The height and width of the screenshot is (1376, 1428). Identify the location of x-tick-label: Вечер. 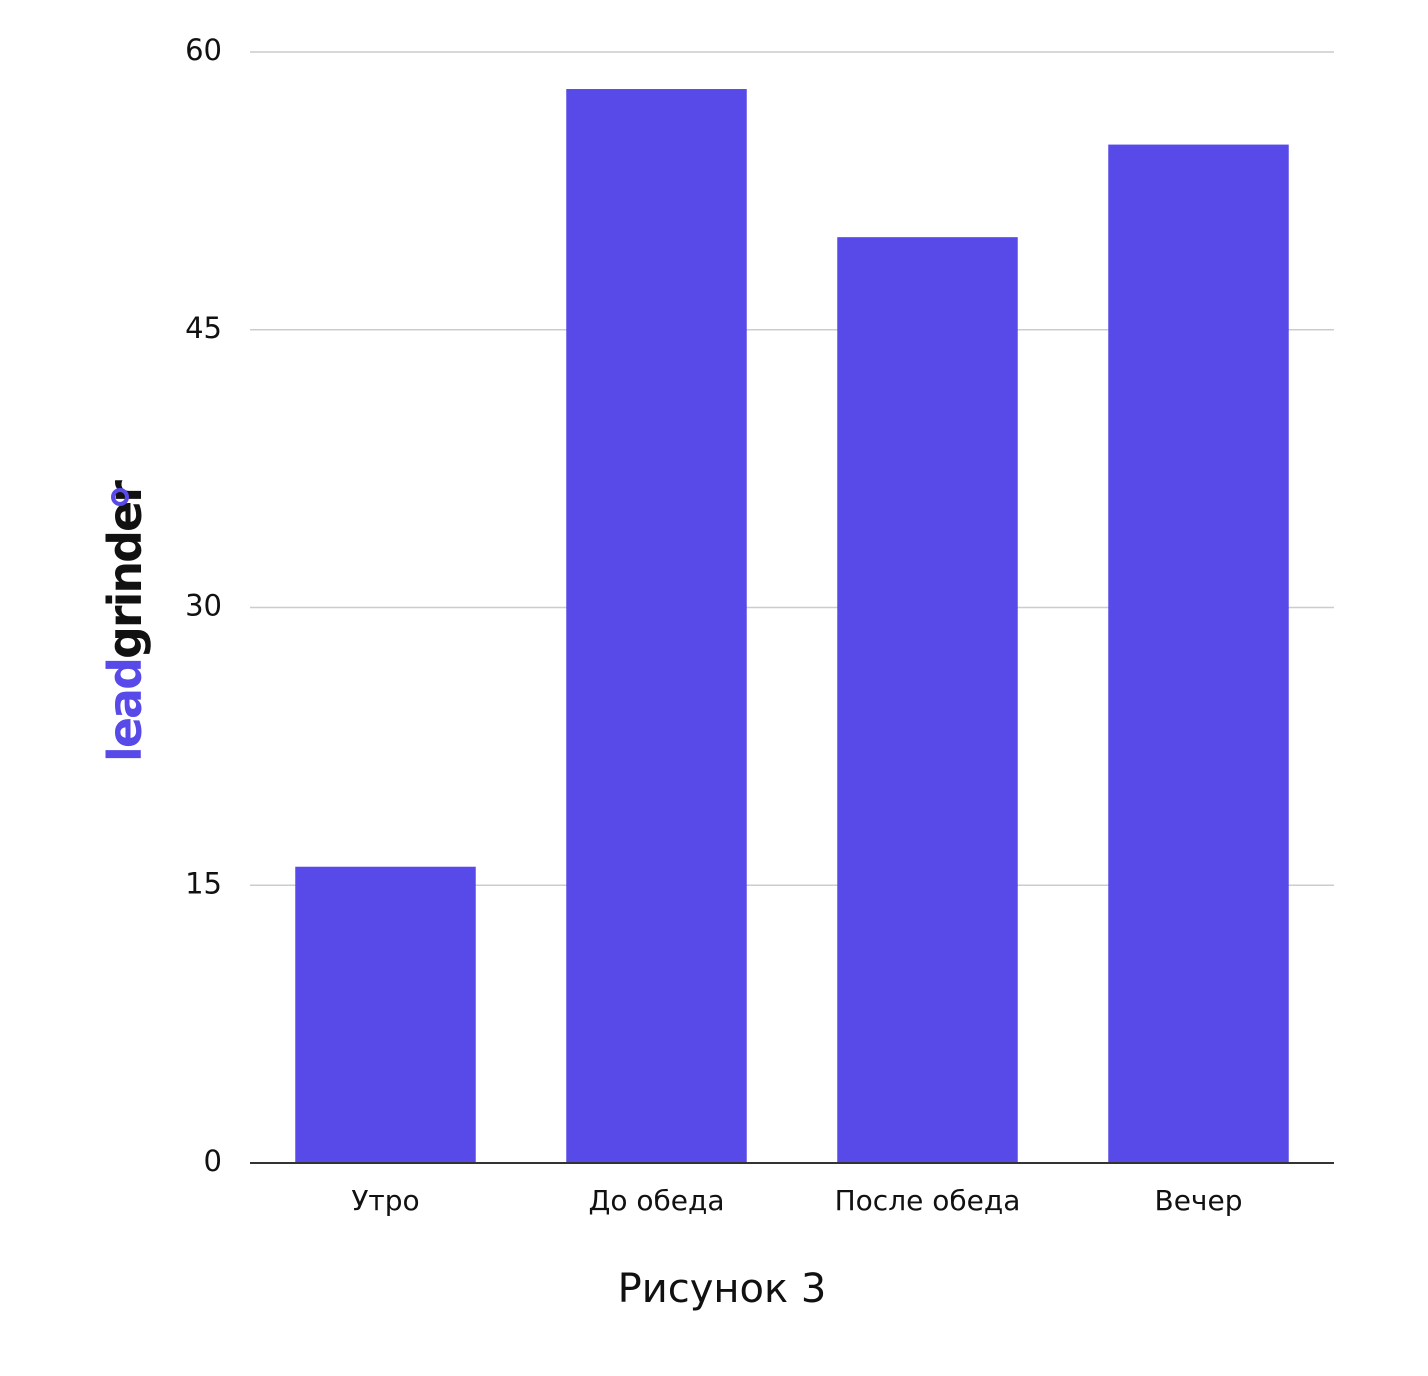
(1199, 1200).